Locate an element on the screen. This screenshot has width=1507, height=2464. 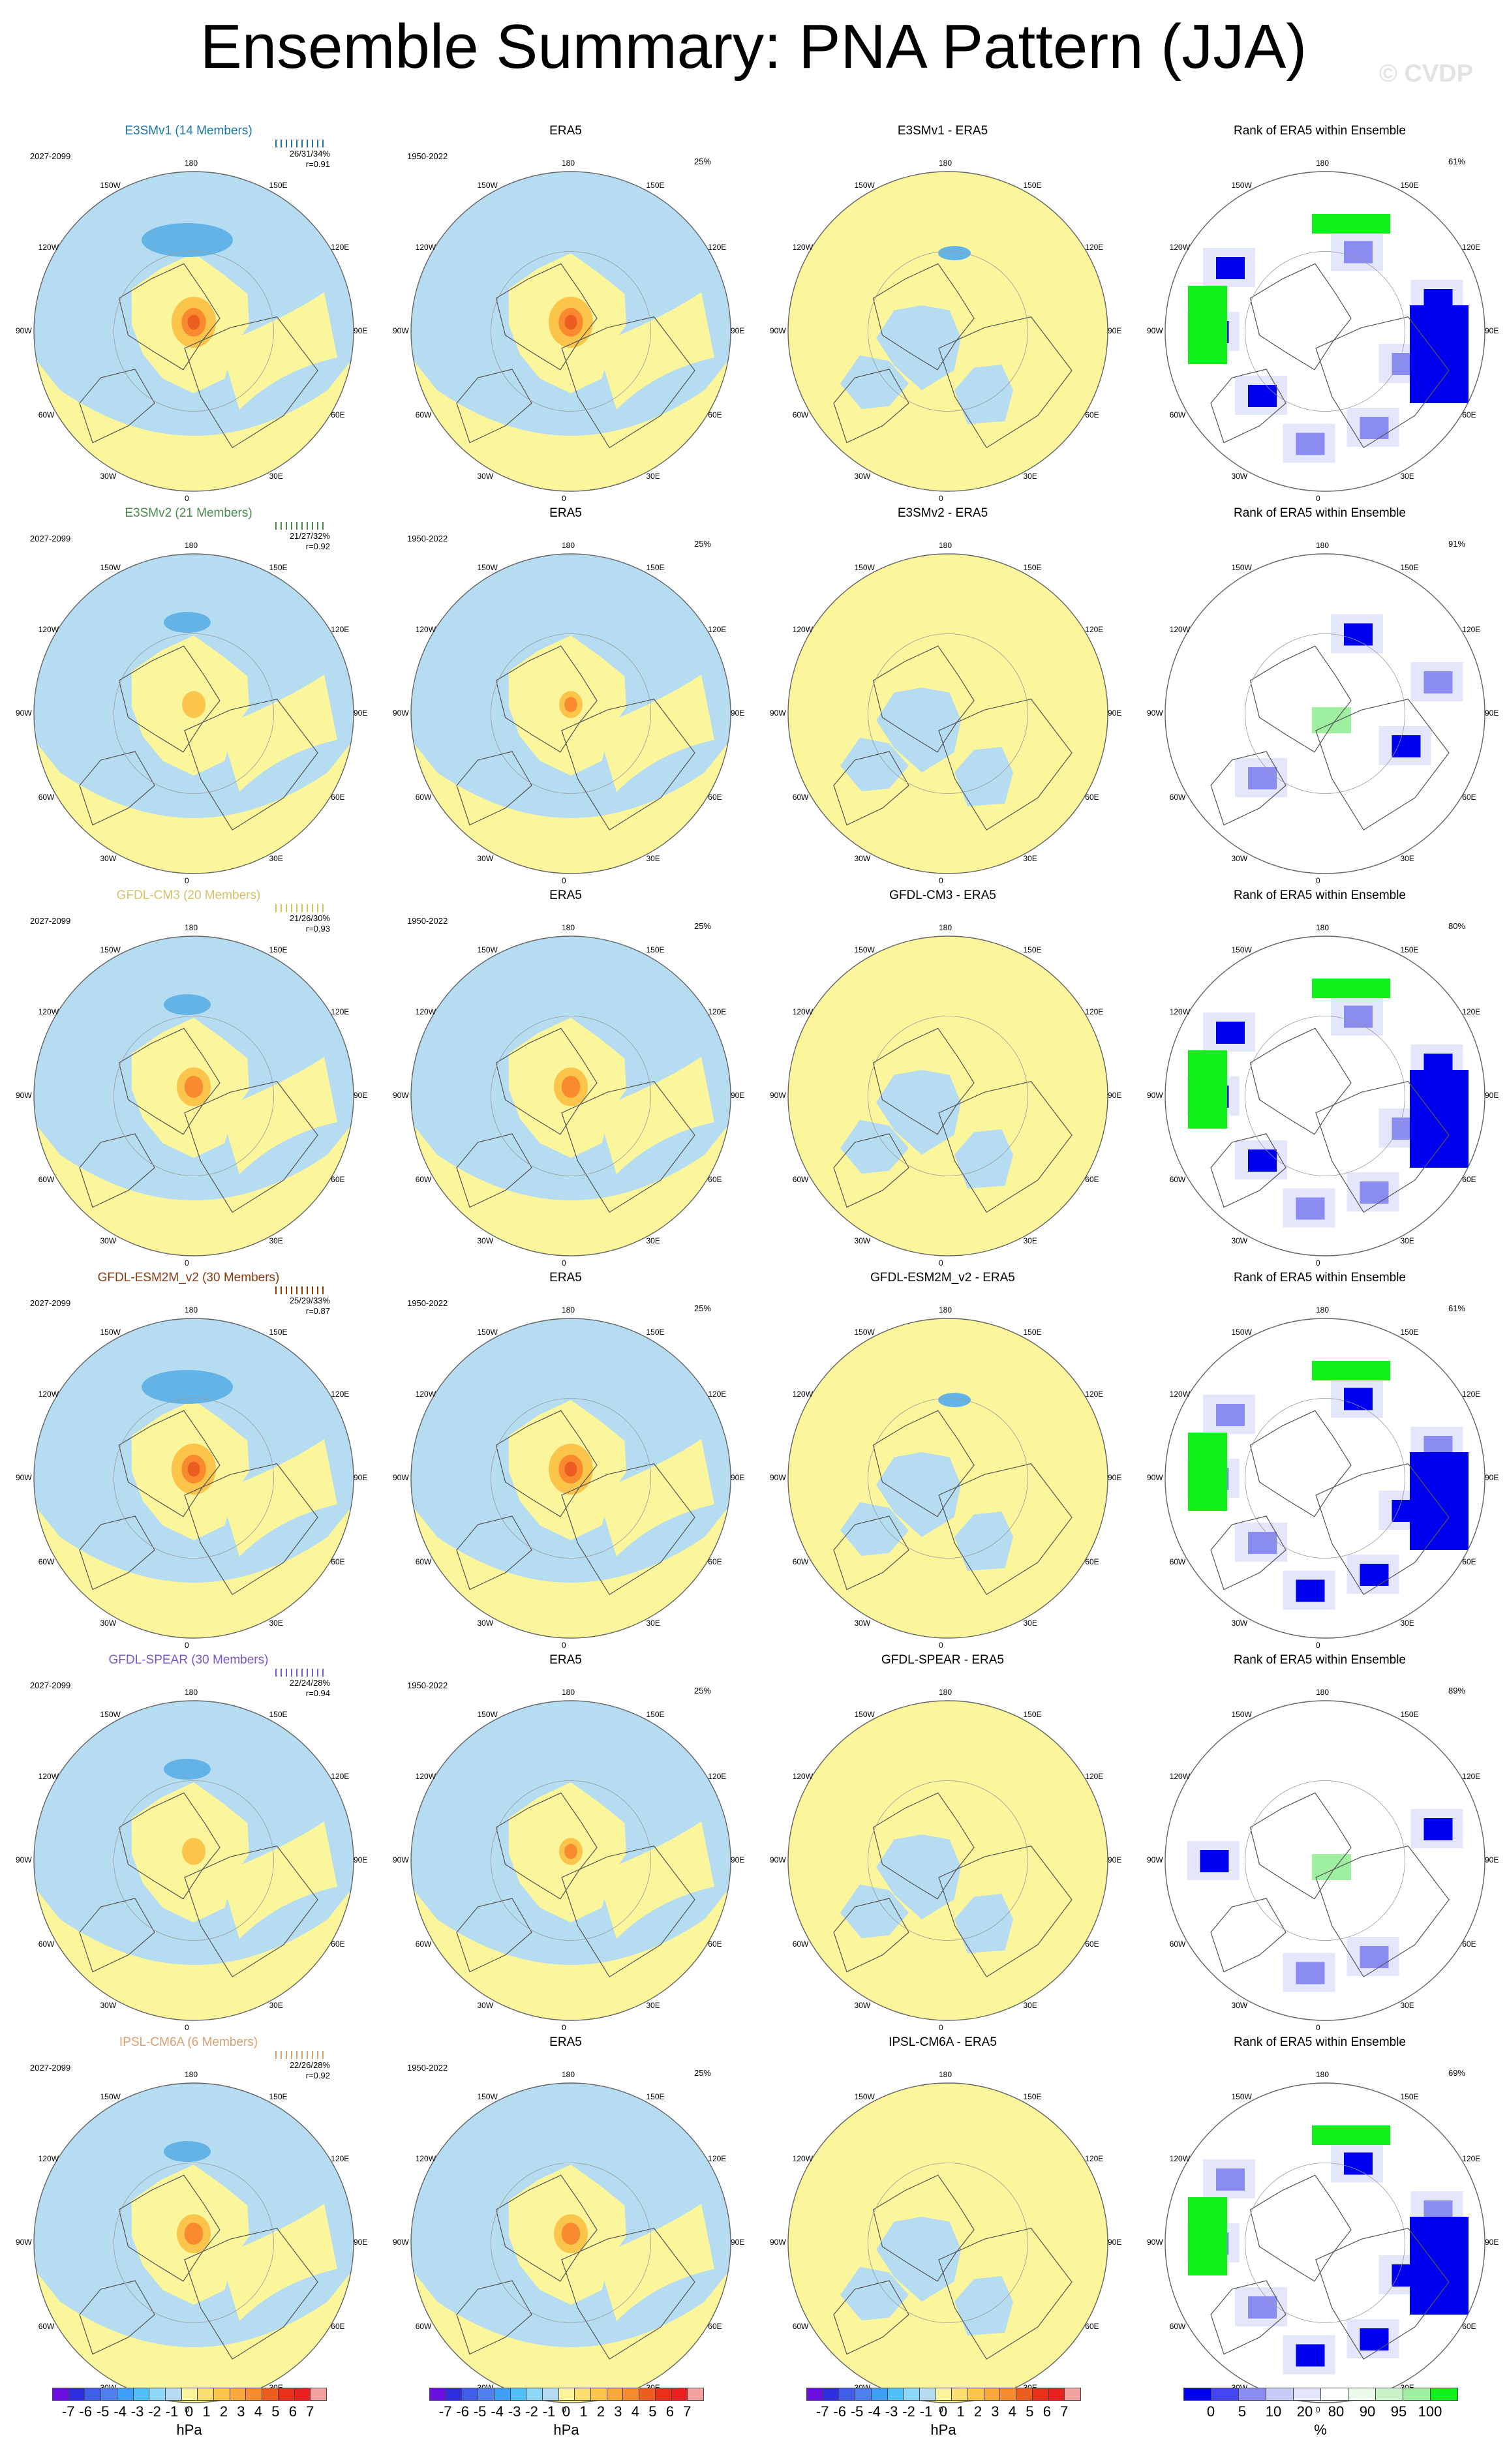
colorbar-tick-label: 0 is located at coordinates (566, 2412).